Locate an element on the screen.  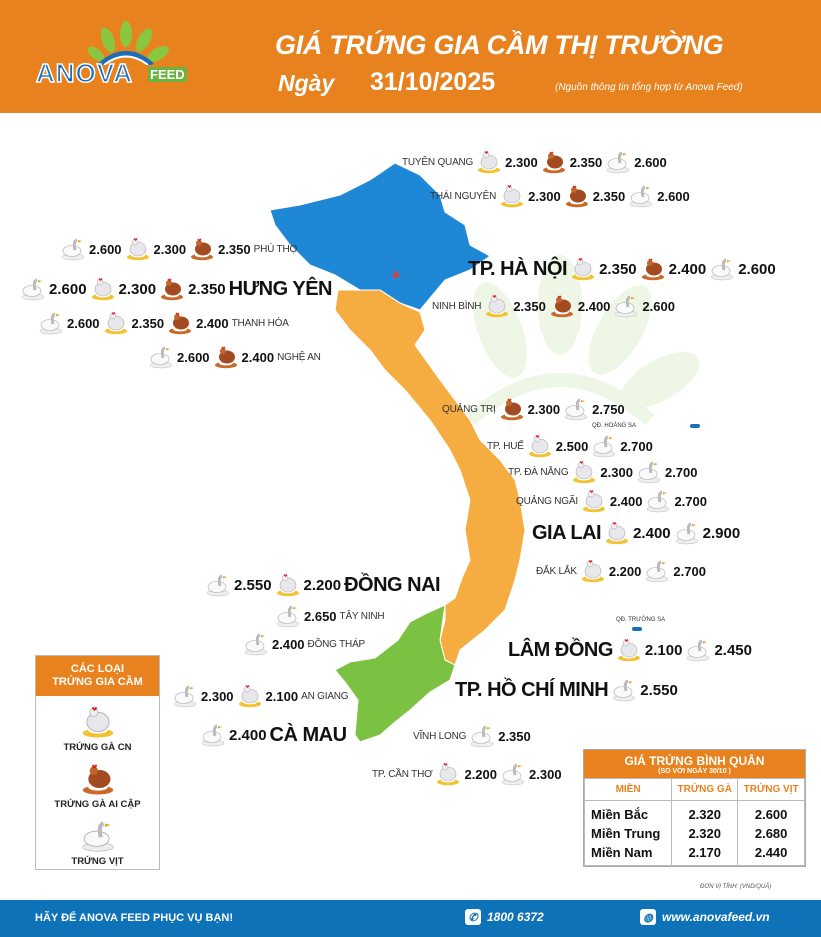
anova-feed-logo: ANOVA FEED is located at coordinates (115, 55).